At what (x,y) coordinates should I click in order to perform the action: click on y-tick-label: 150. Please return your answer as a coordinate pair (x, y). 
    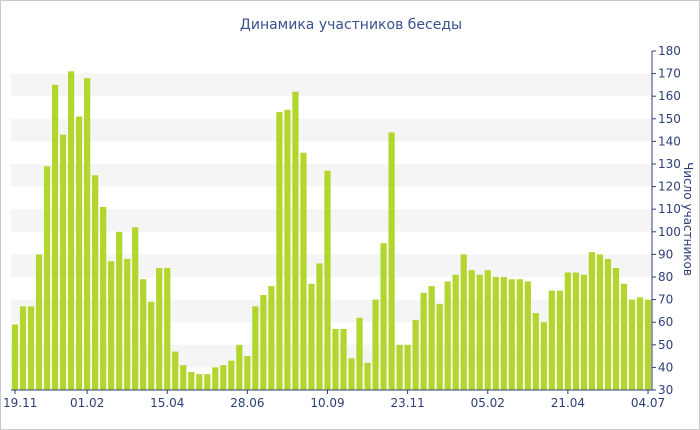
    Looking at the image, I should click on (669, 119).